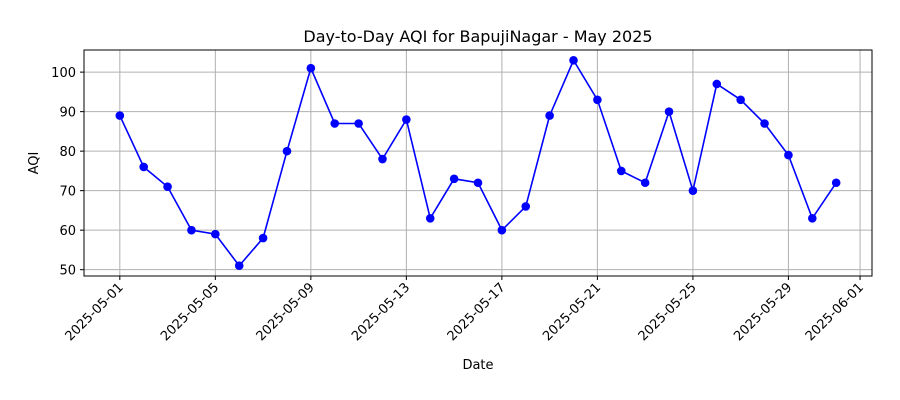 Image resolution: width=900 pixels, height=400 pixels. I want to click on y-tick-label: 80, so click(67, 152).